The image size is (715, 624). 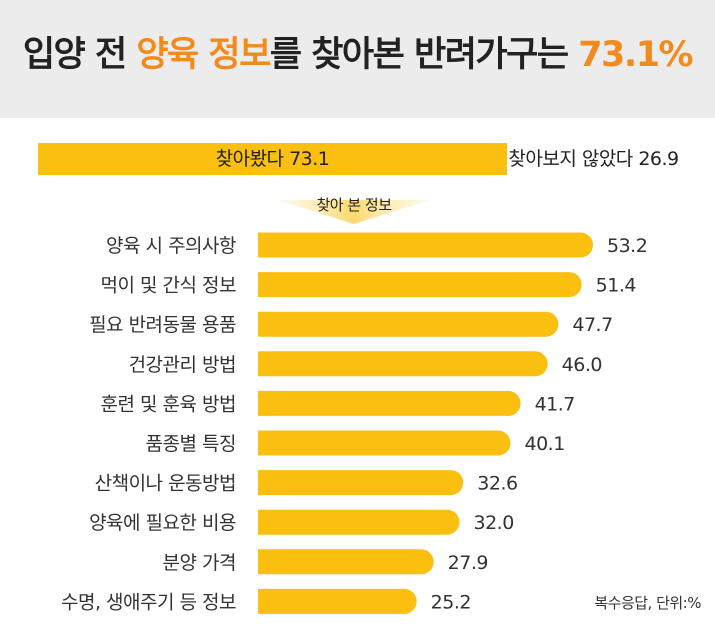 I want to click on value-label-5: 40.1, so click(x=545, y=444).